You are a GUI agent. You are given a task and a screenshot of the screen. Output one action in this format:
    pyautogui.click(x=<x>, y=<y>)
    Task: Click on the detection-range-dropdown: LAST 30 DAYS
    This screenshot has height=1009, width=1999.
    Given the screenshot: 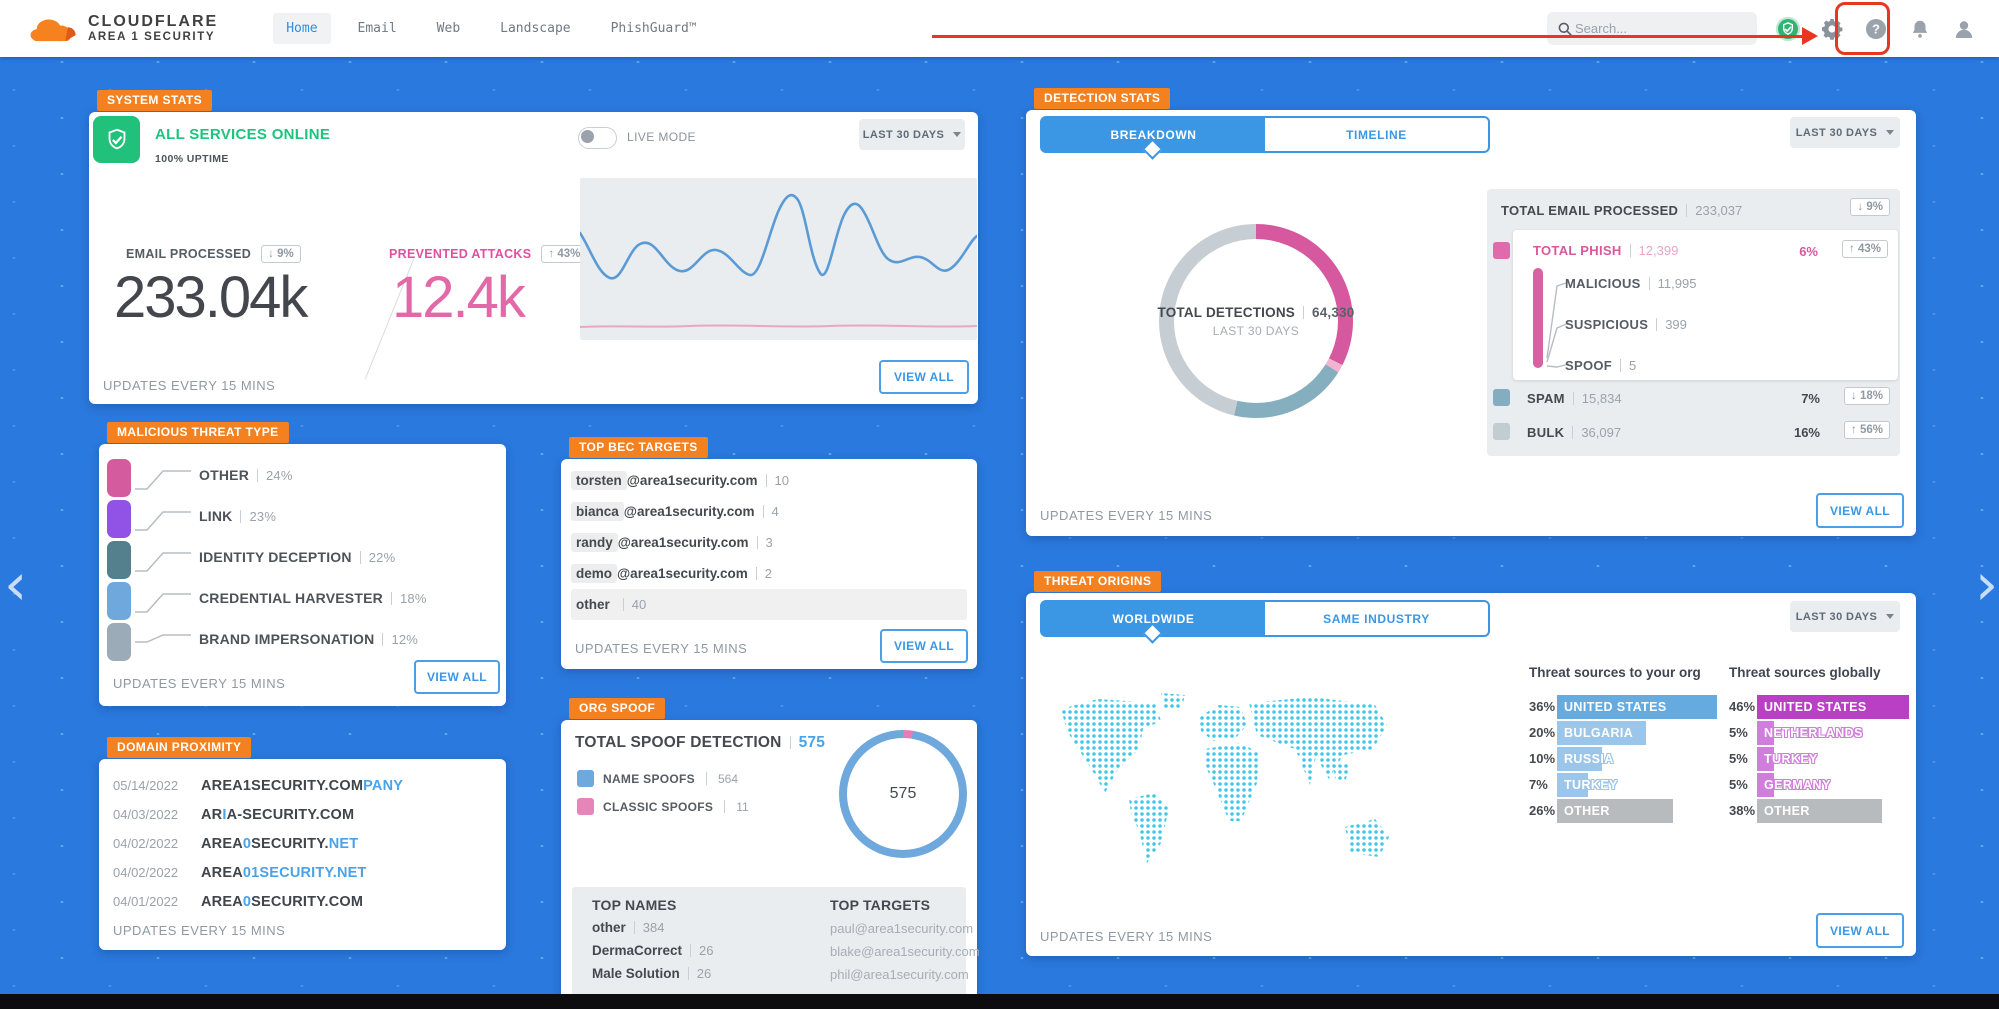 What is the action you would take?
    pyautogui.click(x=1845, y=132)
    